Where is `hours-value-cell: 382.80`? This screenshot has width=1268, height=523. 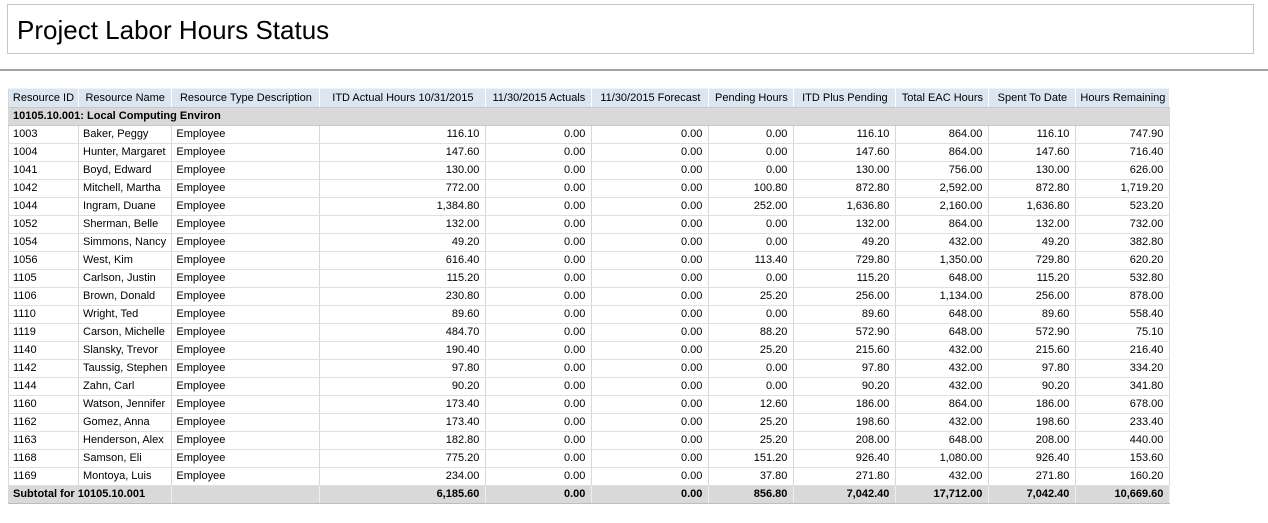 hours-value-cell: 382.80 is located at coordinates (1123, 242).